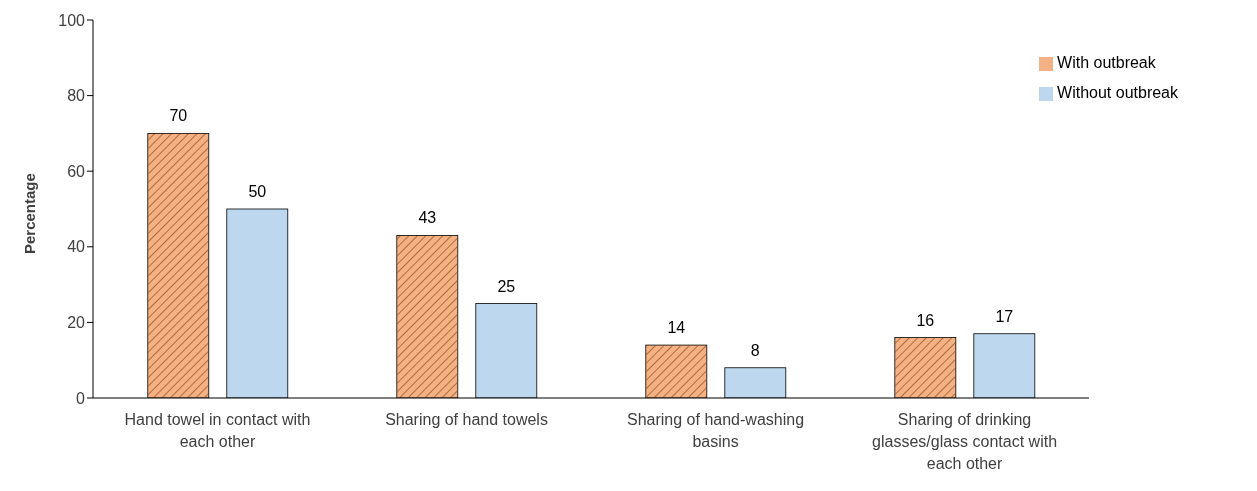 This screenshot has height=491, width=1257. What do you see at coordinates (466, 420) in the screenshot?
I see `x-tick-label: Sharing of hand towels` at bounding box center [466, 420].